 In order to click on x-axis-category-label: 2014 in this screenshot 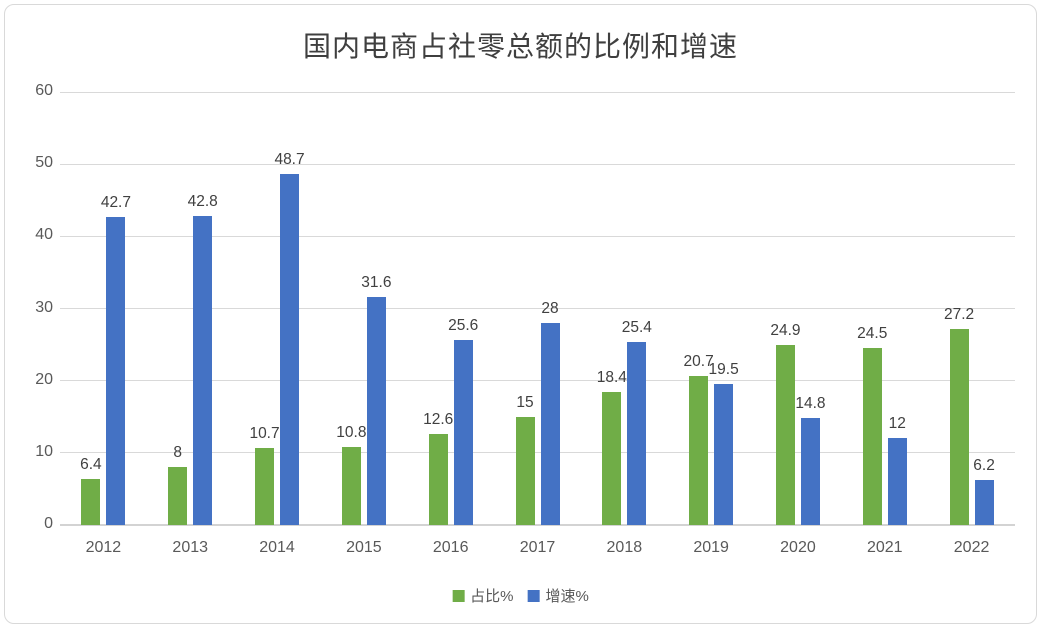, I will do `click(277, 547)`.